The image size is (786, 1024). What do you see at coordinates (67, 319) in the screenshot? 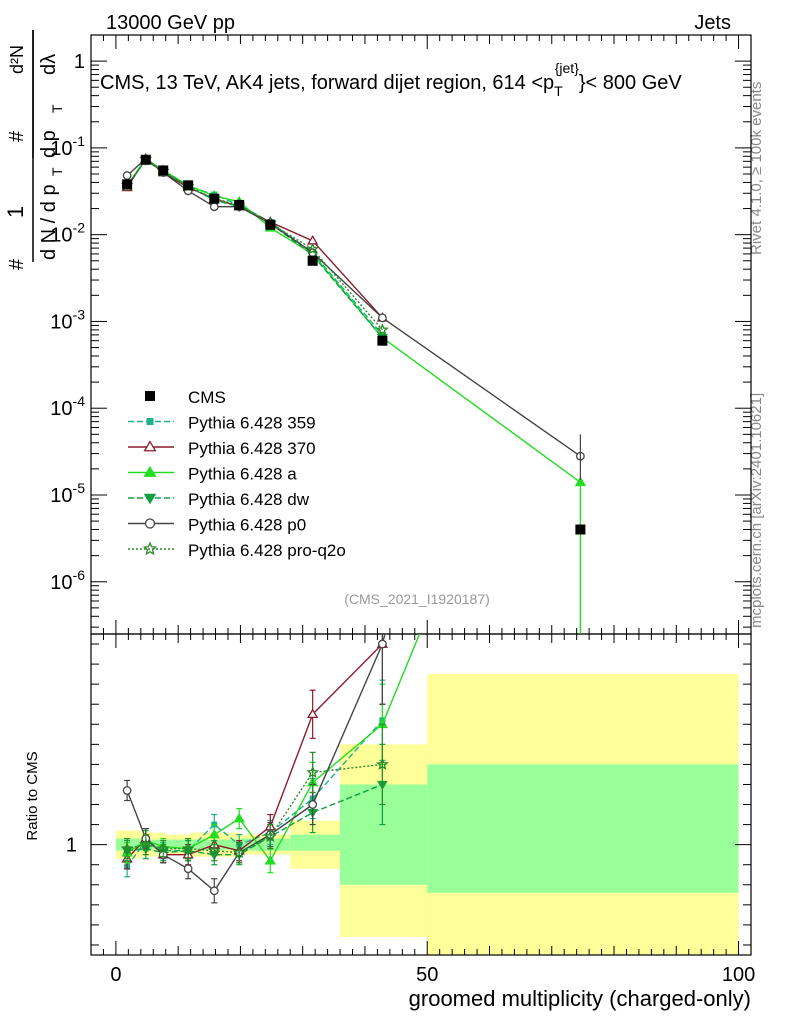
I see `y-tick-label: 10⁻³` at bounding box center [67, 319].